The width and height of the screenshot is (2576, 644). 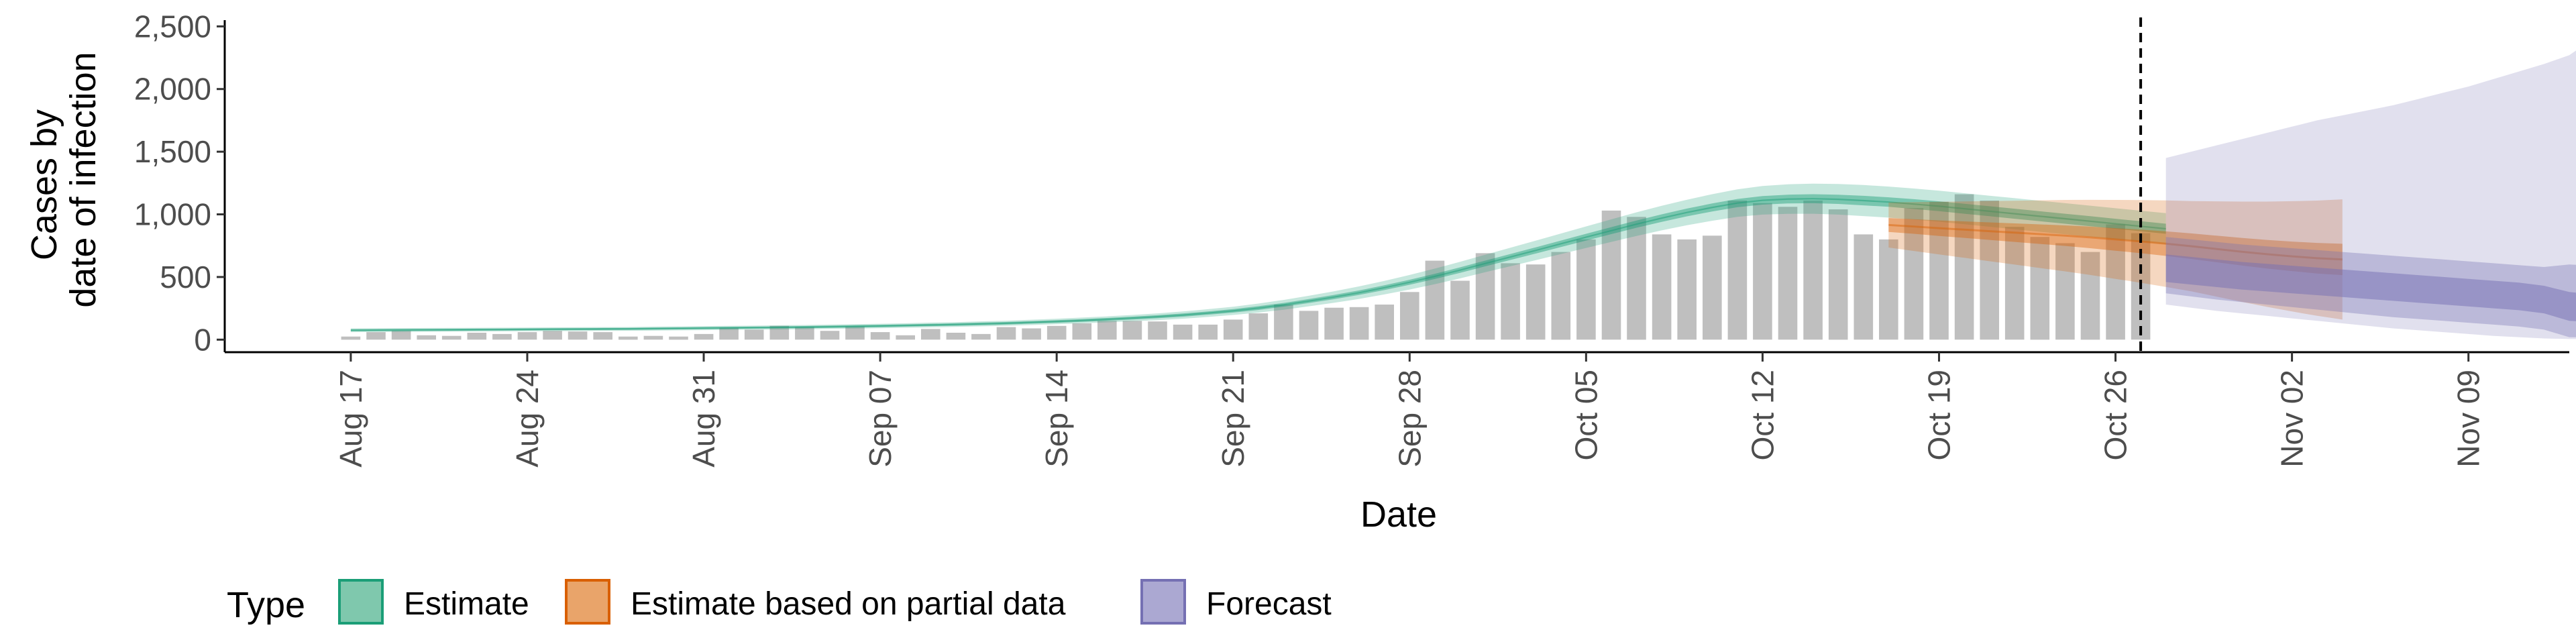 What do you see at coordinates (2370, 287) in the screenshot?
I see `forecast-band-inner` at bounding box center [2370, 287].